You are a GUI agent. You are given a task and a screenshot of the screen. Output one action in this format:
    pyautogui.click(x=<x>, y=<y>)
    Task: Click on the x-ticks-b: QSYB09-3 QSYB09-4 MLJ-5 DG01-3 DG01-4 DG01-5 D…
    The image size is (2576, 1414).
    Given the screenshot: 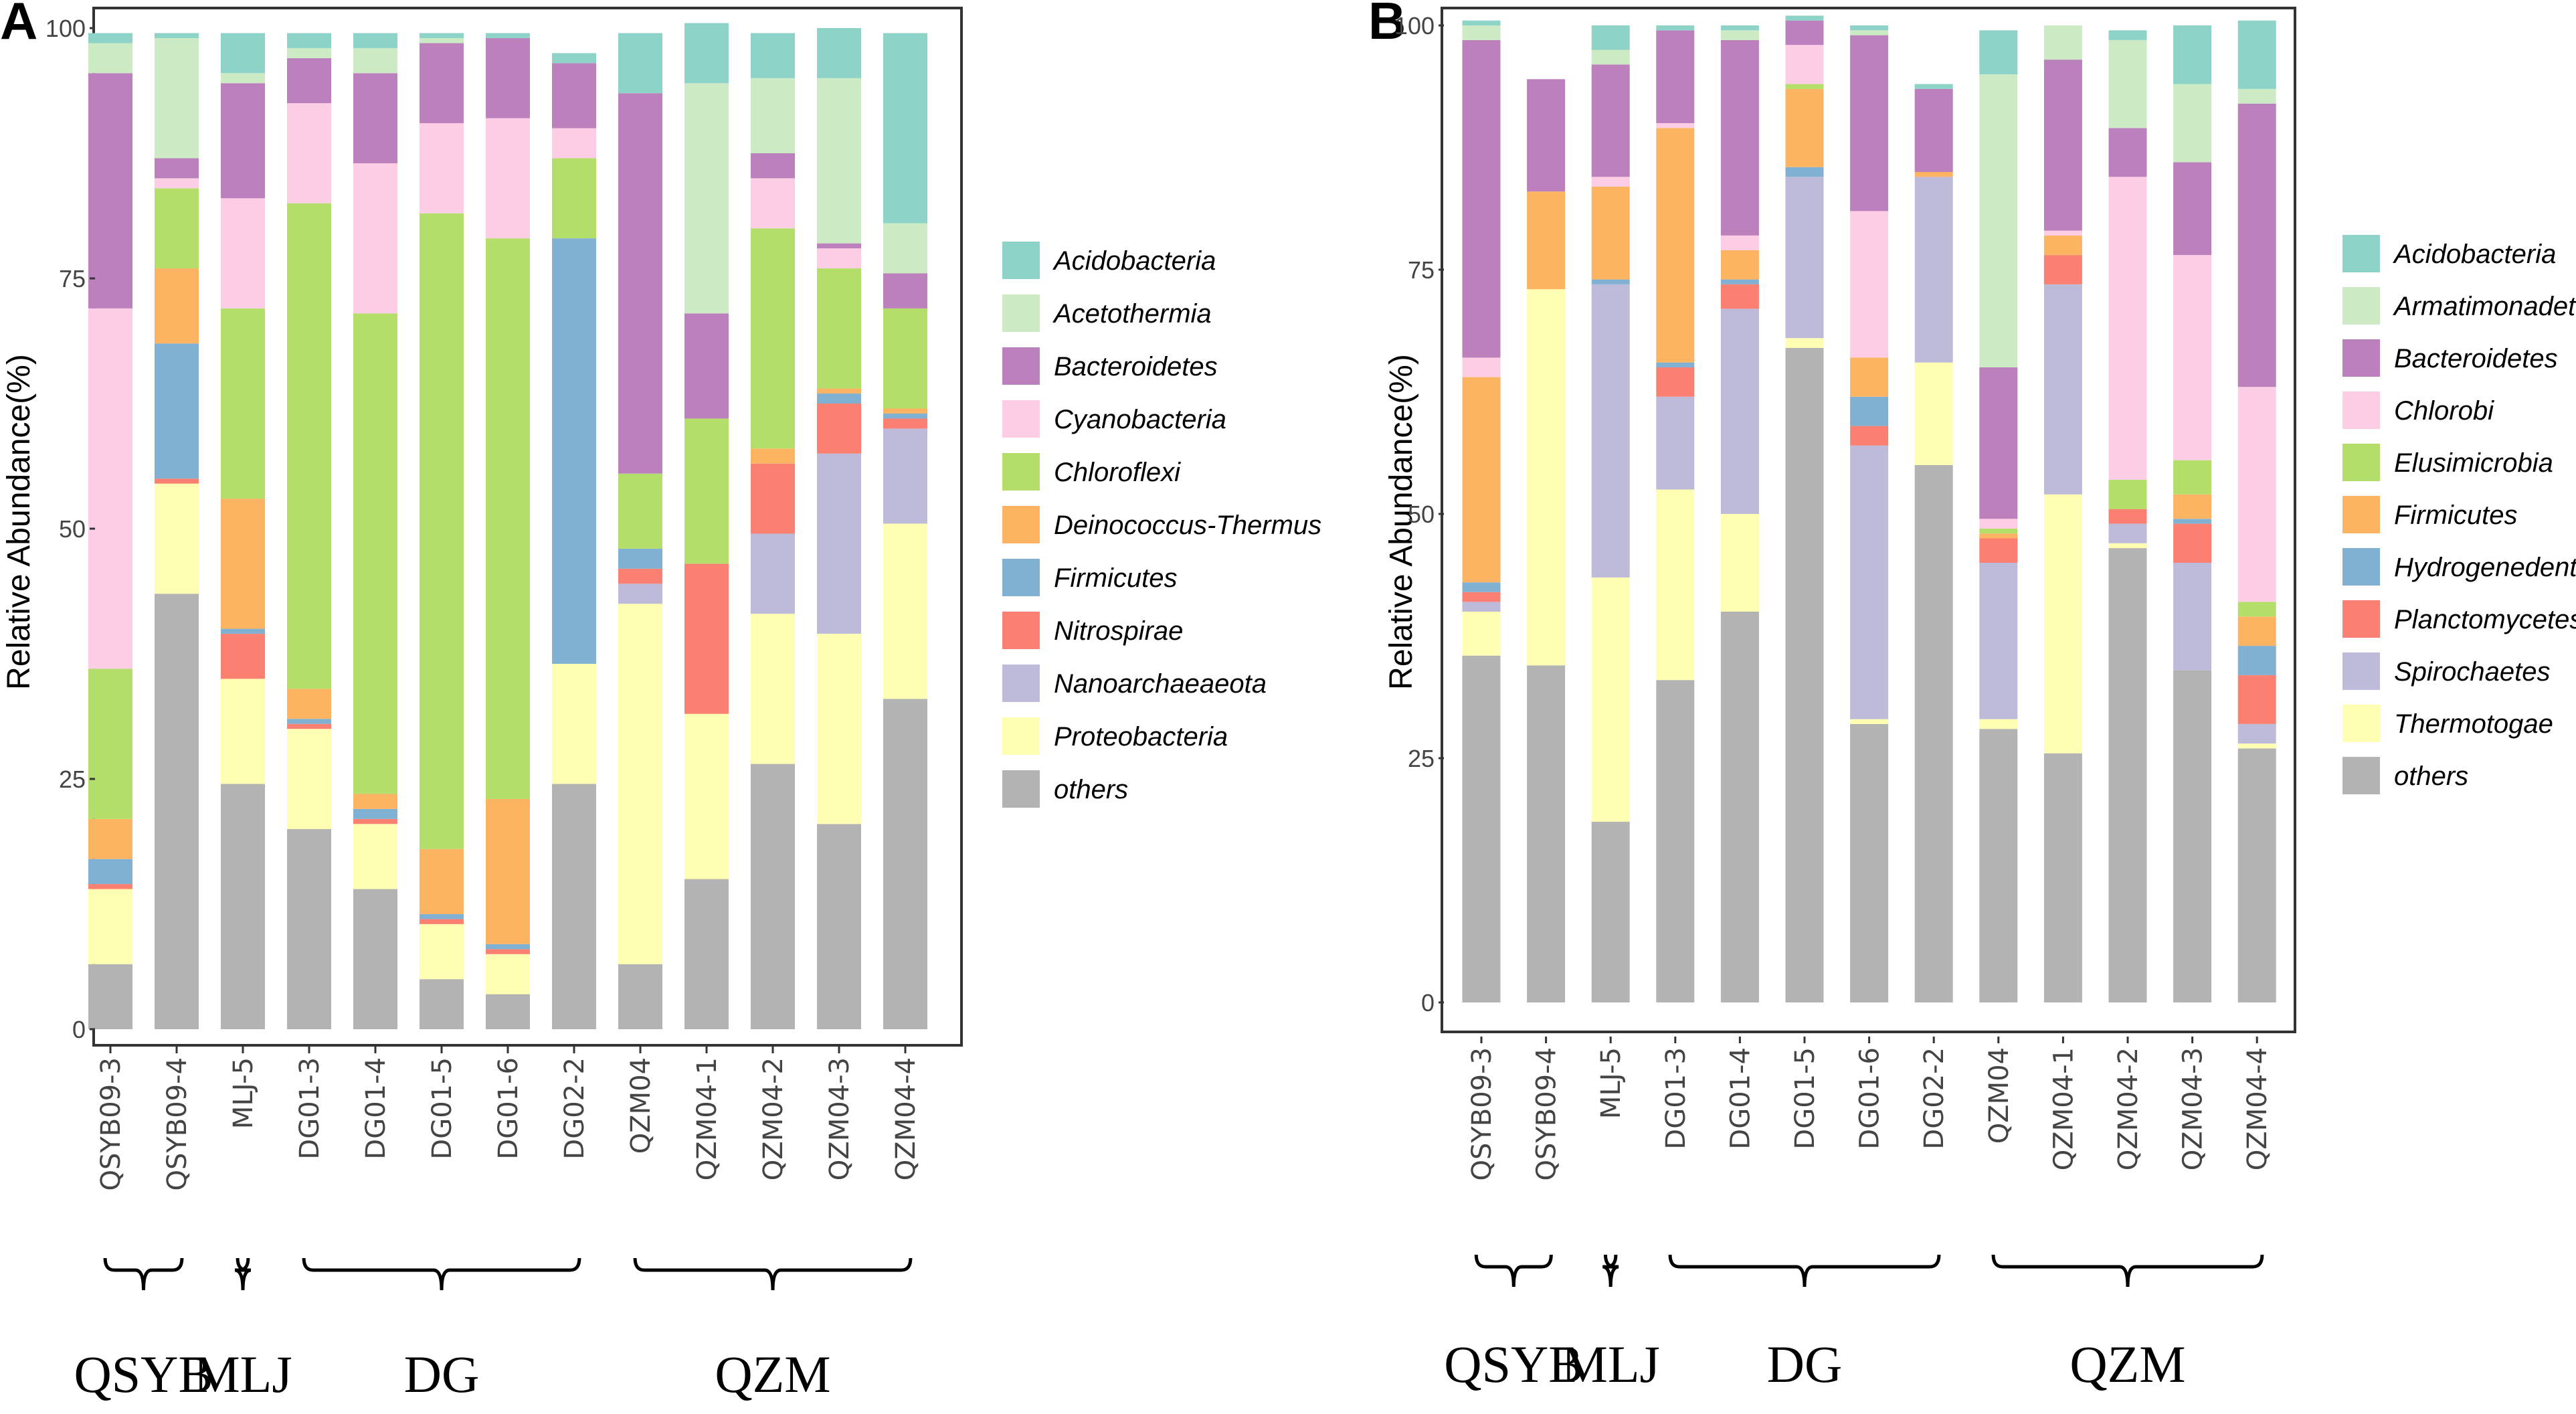 What is the action you would take?
    pyautogui.click(x=1870, y=1109)
    